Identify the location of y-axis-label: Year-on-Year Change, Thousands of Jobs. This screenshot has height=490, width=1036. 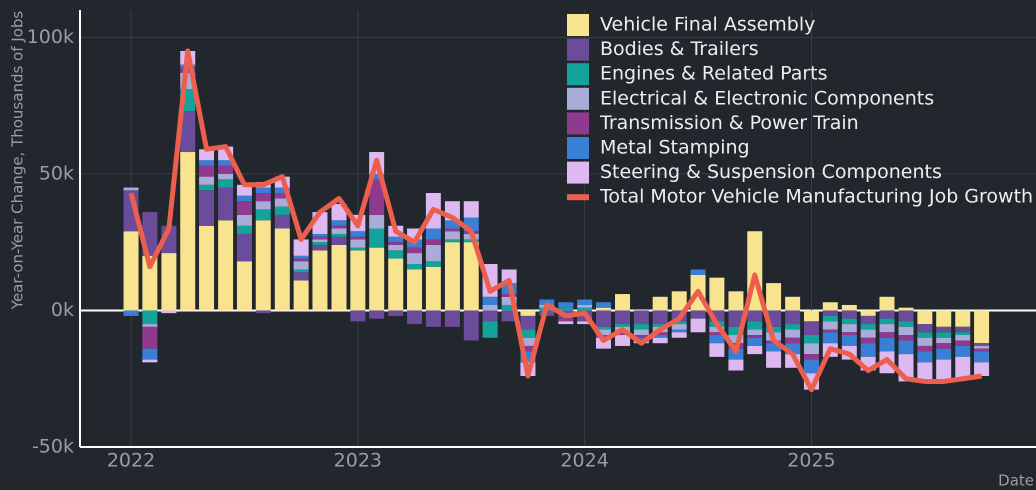
(18, 161).